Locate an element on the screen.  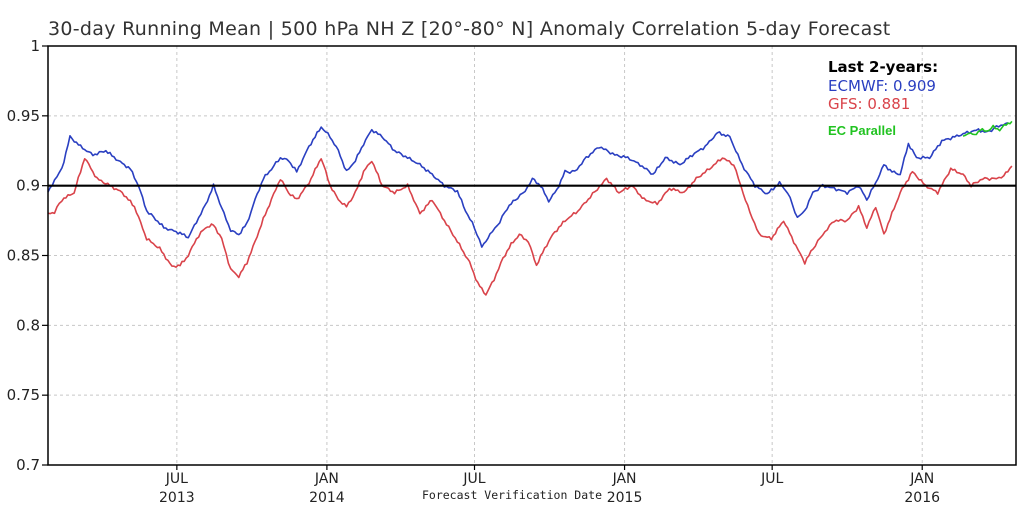
x-tick-year-0: 2013 is located at coordinates (177, 498).